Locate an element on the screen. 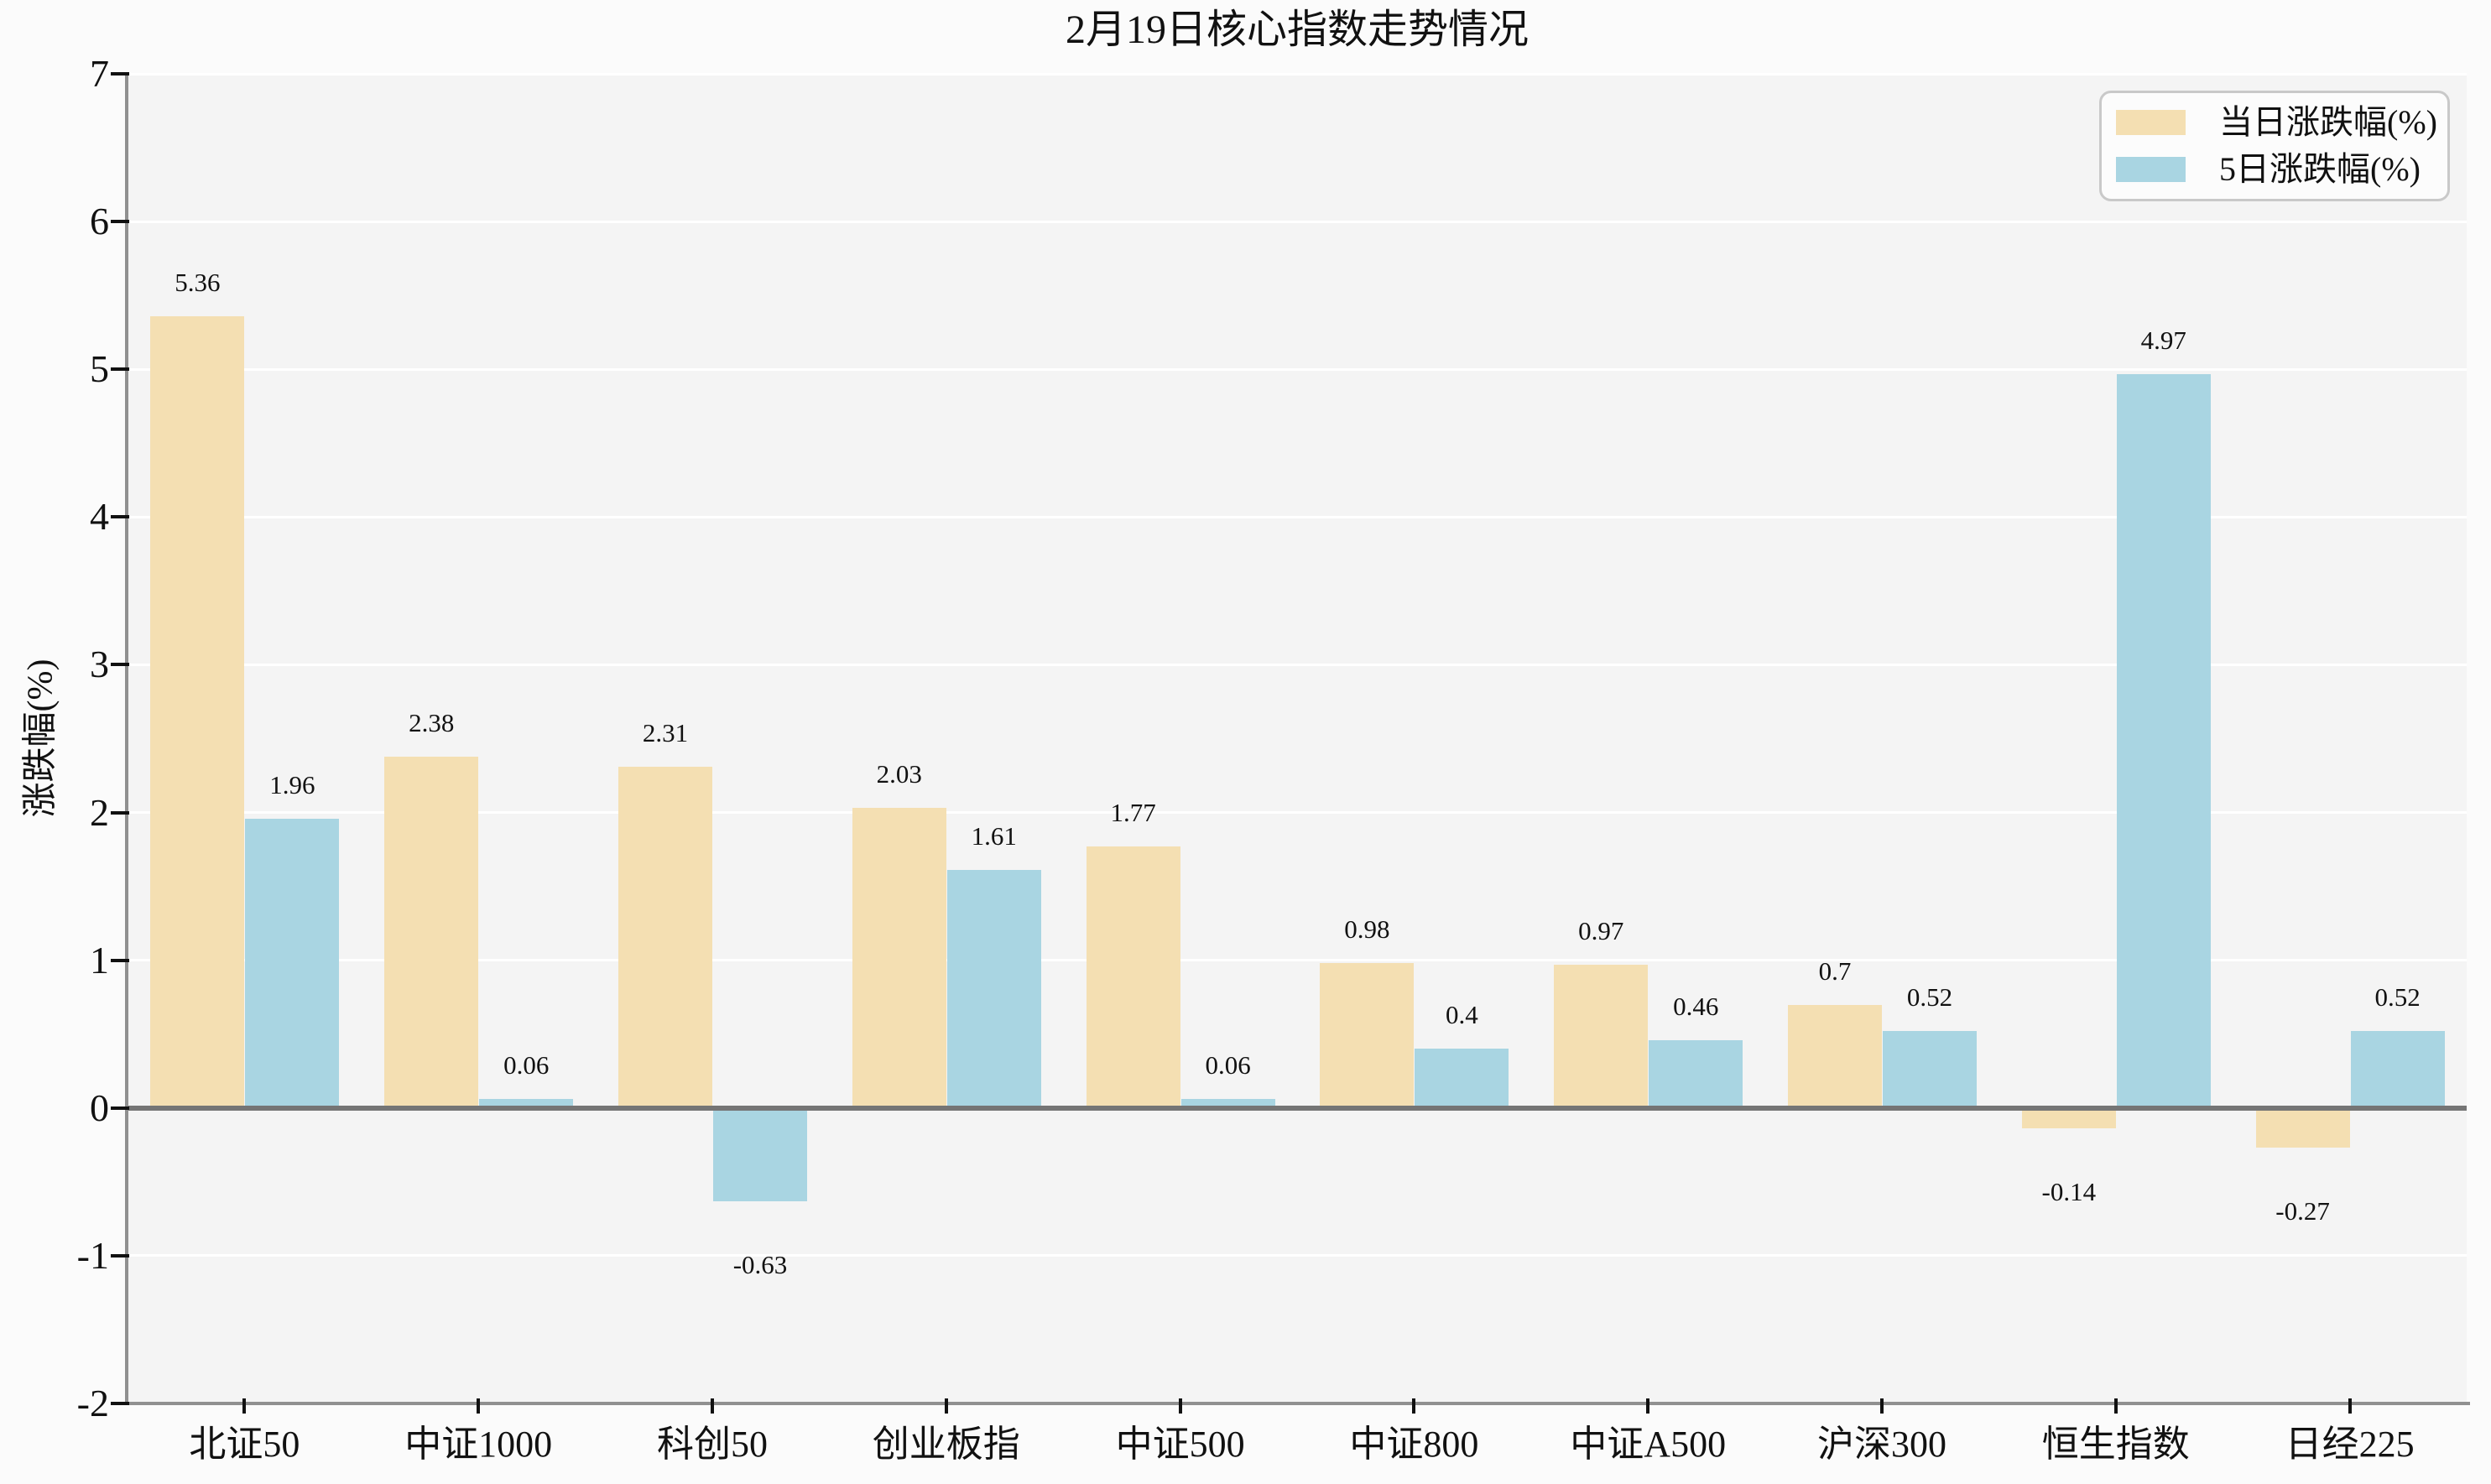 The image size is (2491, 1484). y-tick-label-7: 7 is located at coordinates (99, 73).